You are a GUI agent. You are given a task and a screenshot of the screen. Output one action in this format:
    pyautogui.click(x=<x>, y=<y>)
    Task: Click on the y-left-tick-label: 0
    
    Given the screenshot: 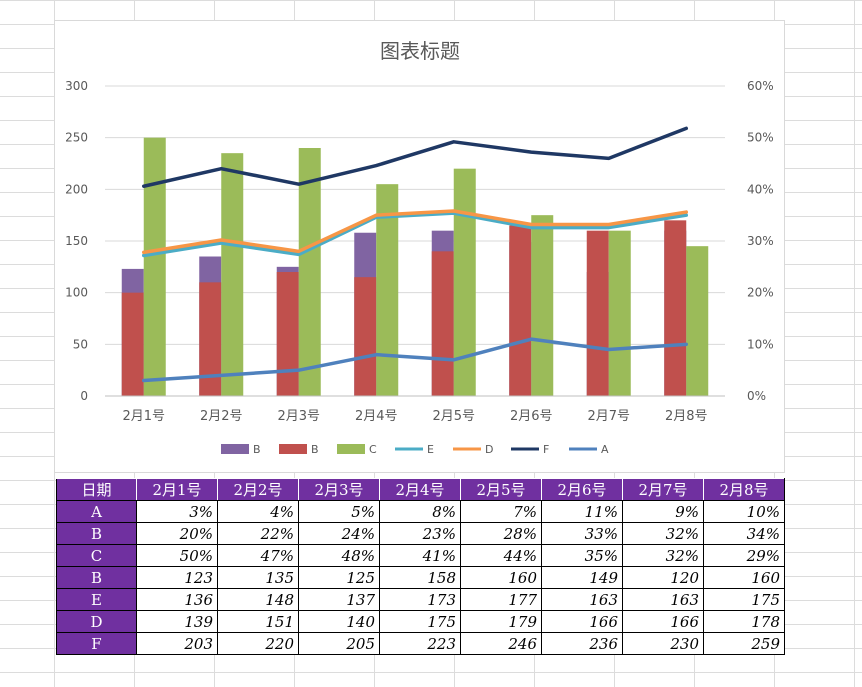 What is the action you would take?
    pyautogui.click(x=84, y=396)
    